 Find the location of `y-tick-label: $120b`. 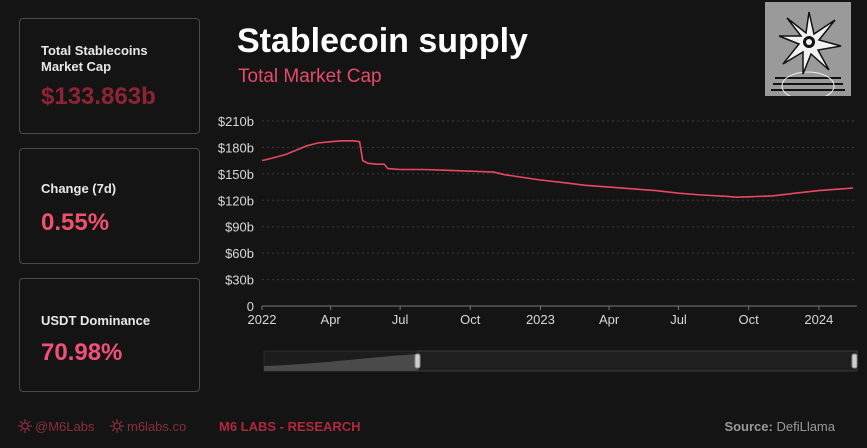

y-tick-label: $120b is located at coordinates (236, 200).